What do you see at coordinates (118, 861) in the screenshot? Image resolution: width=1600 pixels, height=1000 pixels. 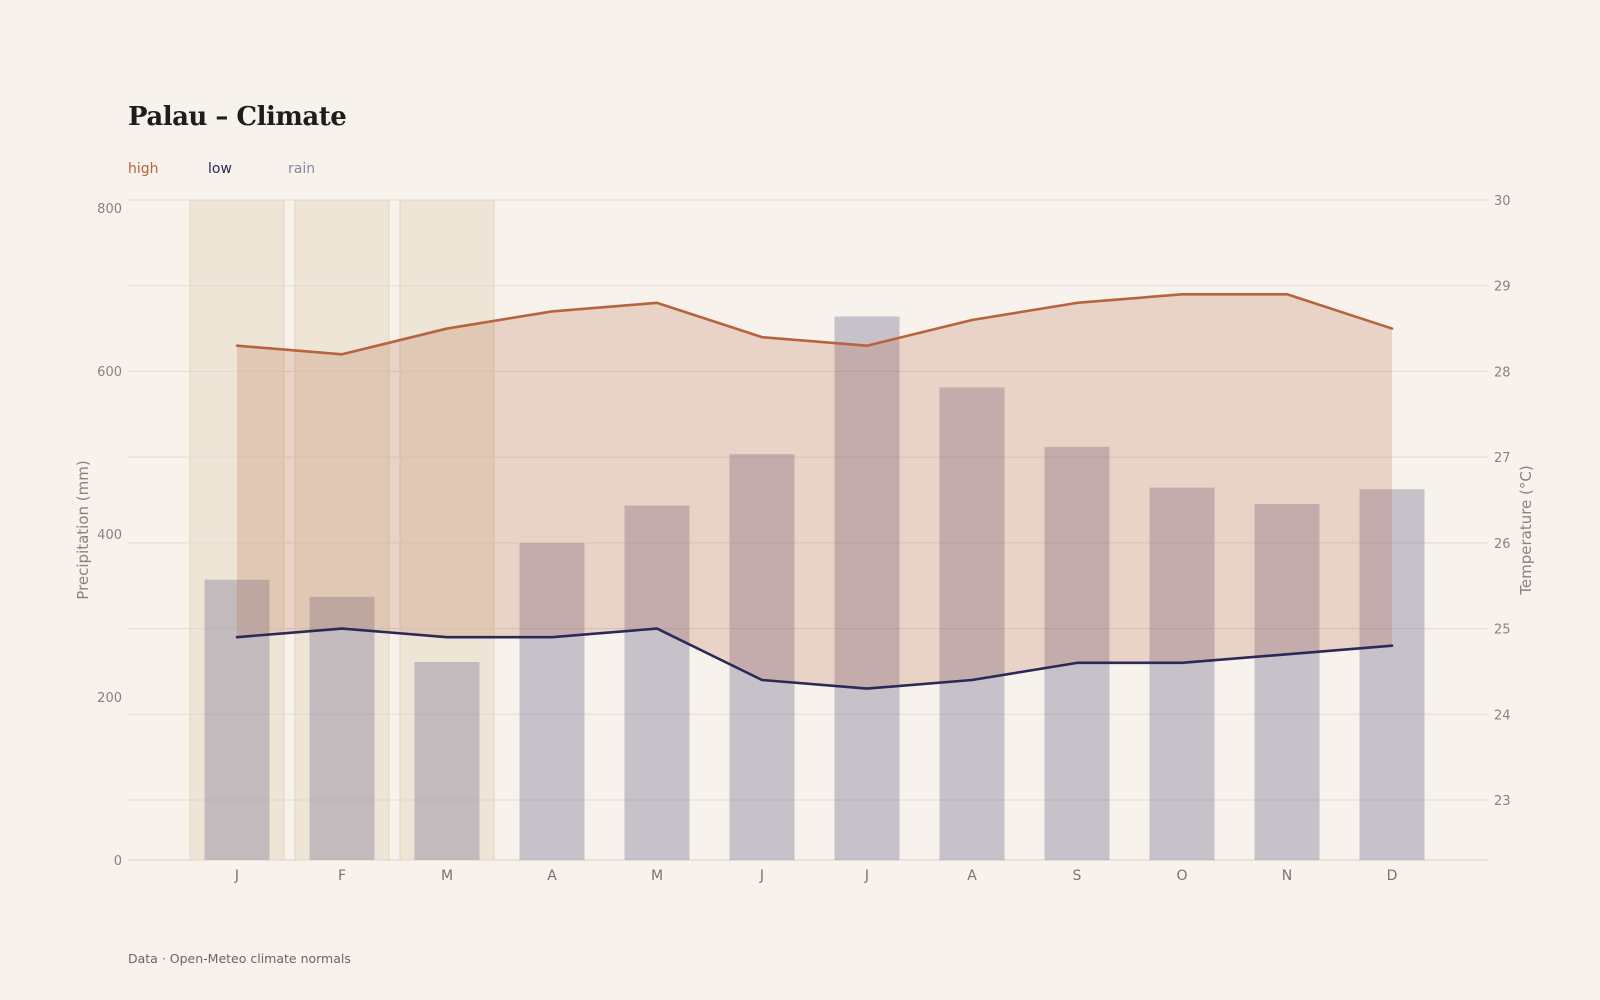 I see `y-tick-label-left: 0` at bounding box center [118, 861].